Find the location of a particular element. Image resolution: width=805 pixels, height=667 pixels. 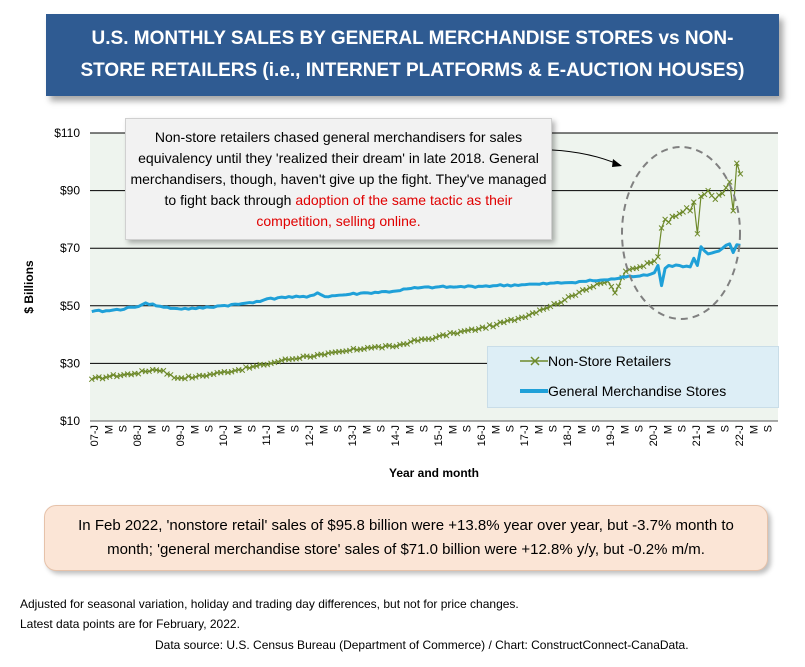

series-general-merchandise is located at coordinates (416, 278).